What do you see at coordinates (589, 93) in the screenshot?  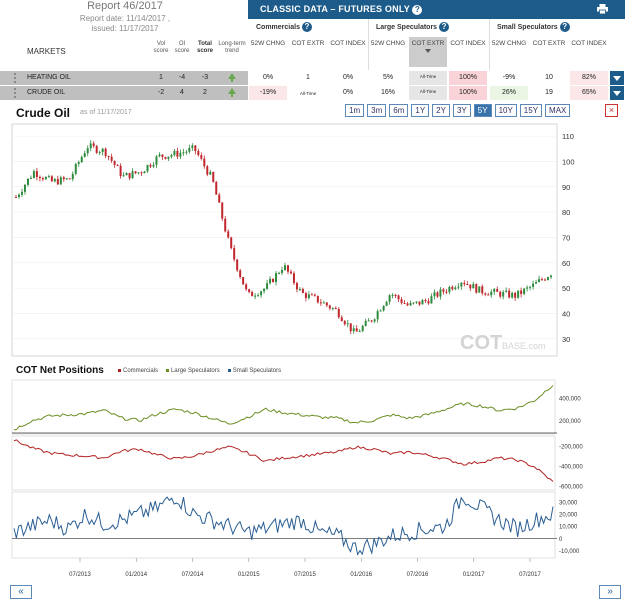 I see `cell: 65%` at bounding box center [589, 93].